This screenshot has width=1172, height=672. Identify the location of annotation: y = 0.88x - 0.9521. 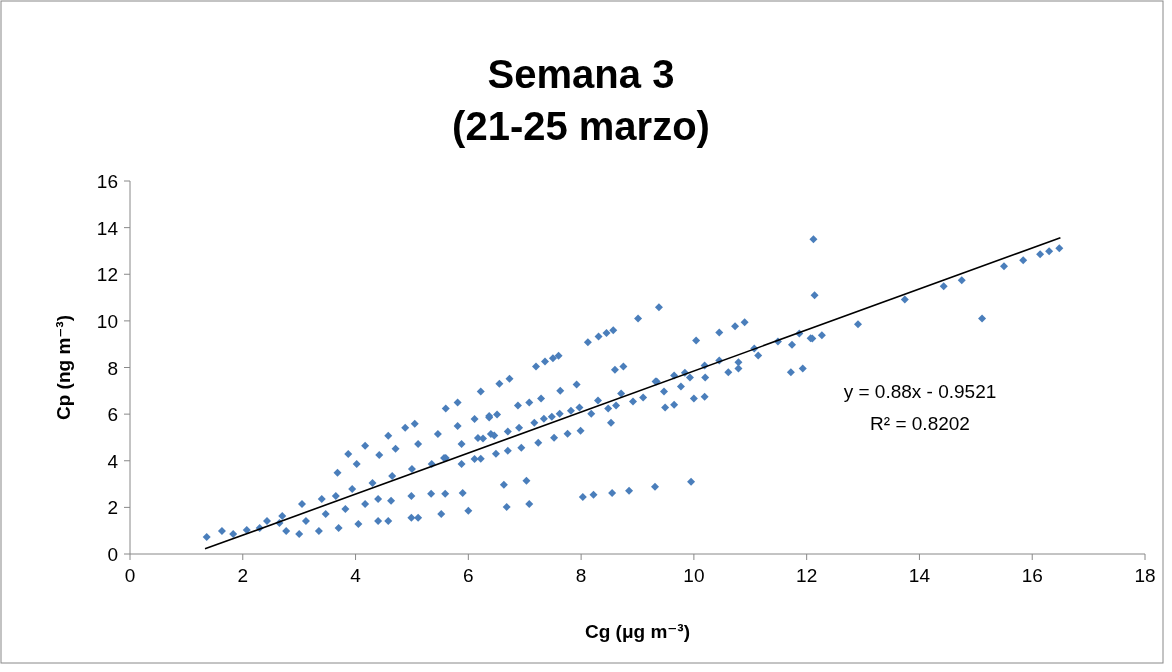
(920, 391).